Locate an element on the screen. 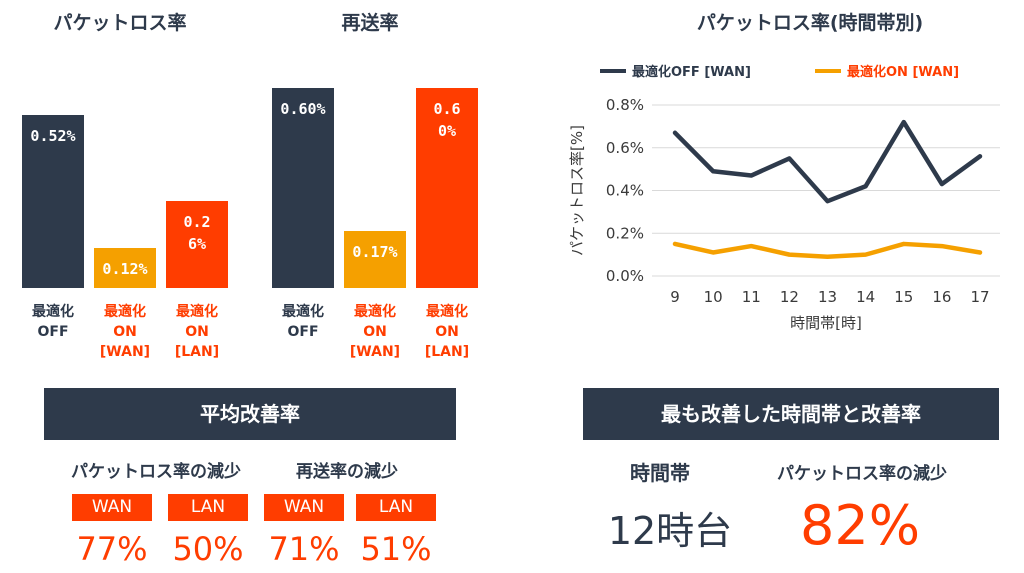  legend-label: 最適化ON [WAN] is located at coordinates (903, 72).